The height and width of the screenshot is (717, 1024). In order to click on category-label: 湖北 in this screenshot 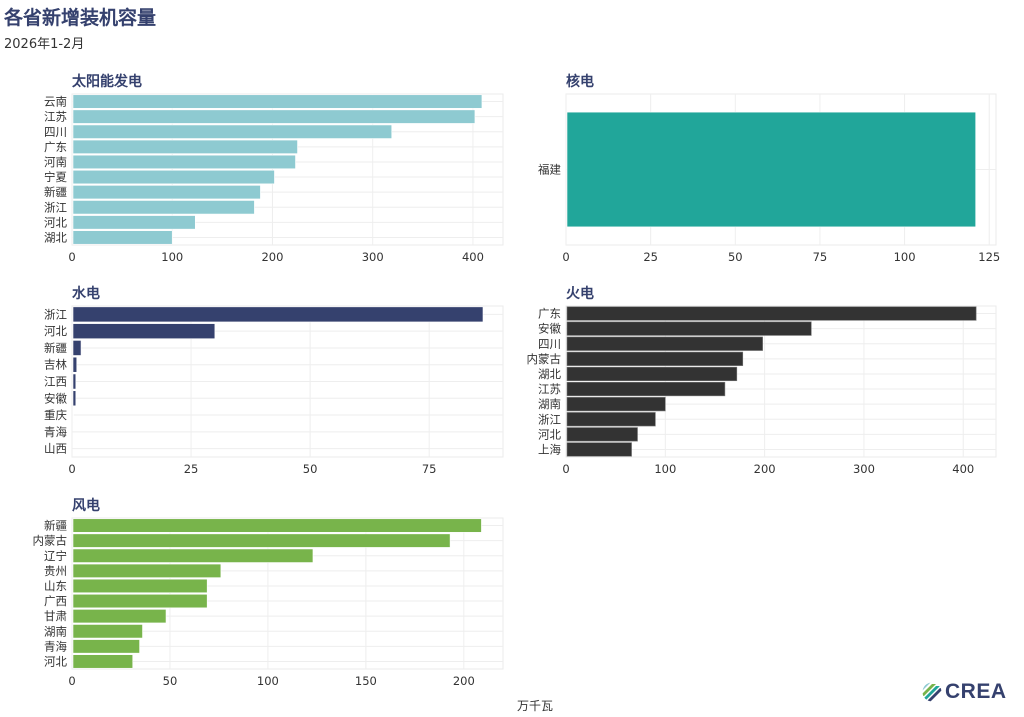, I will do `click(55, 237)`.